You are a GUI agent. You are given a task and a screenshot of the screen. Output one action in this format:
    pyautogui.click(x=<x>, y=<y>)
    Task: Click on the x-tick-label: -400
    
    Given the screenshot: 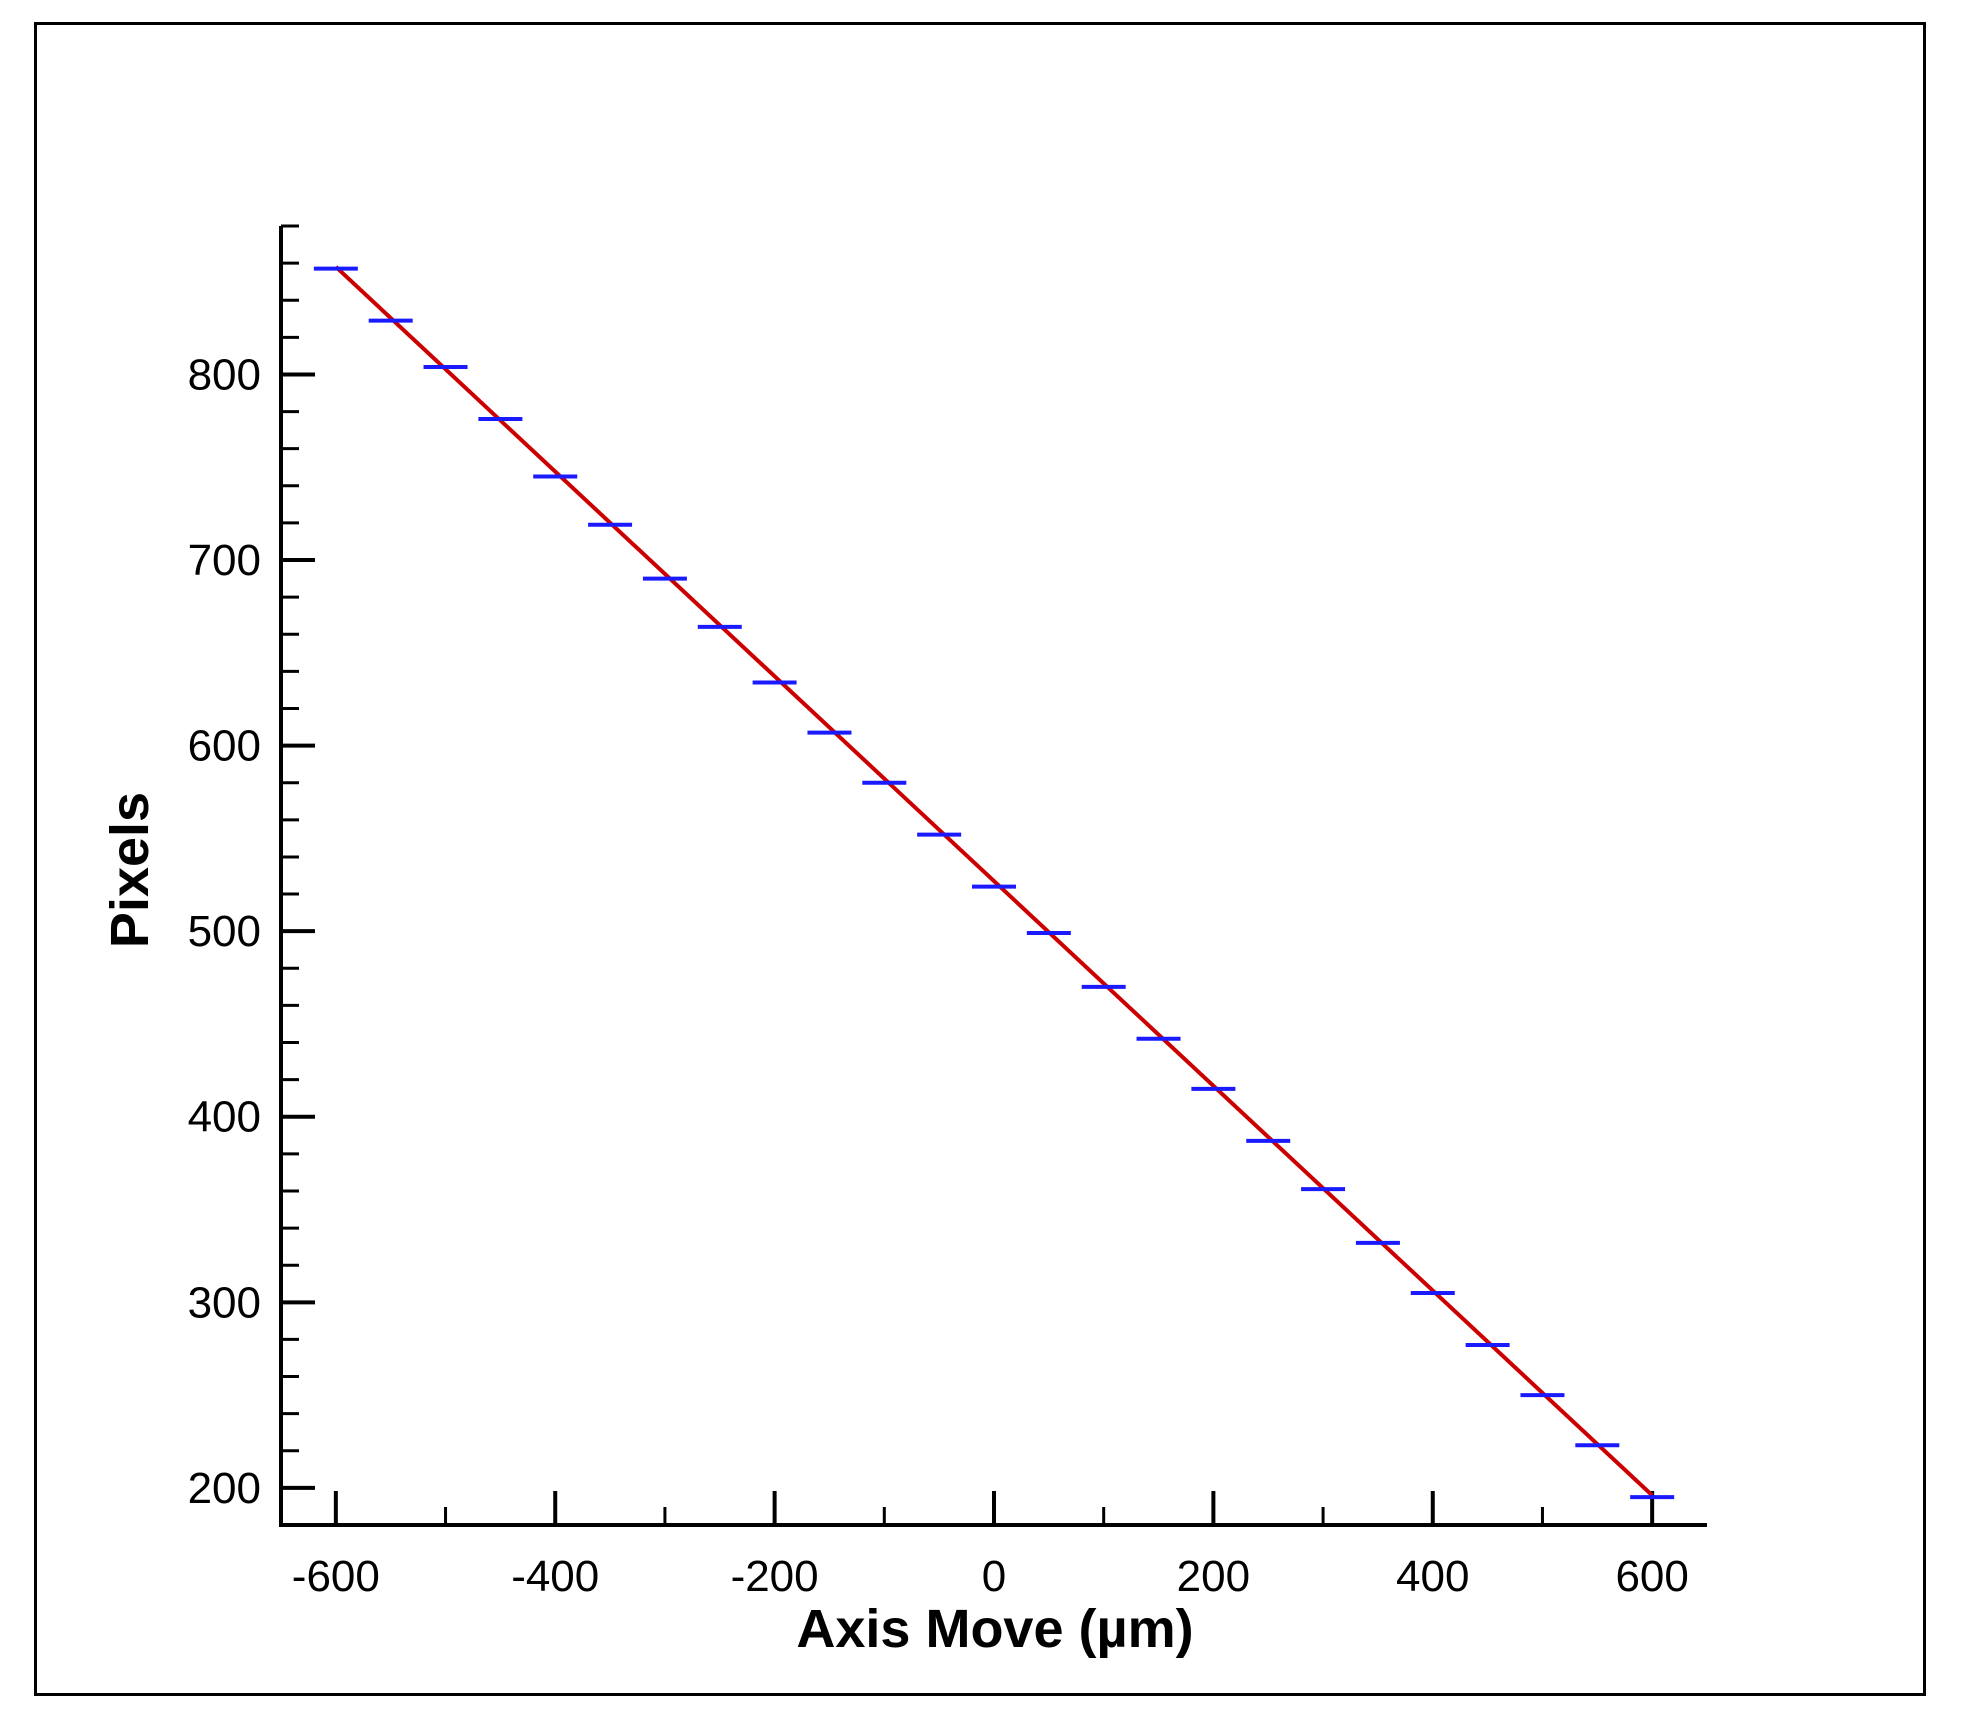 What is the action you would take?
    pyautogui.click(x=555, y=1576)
    